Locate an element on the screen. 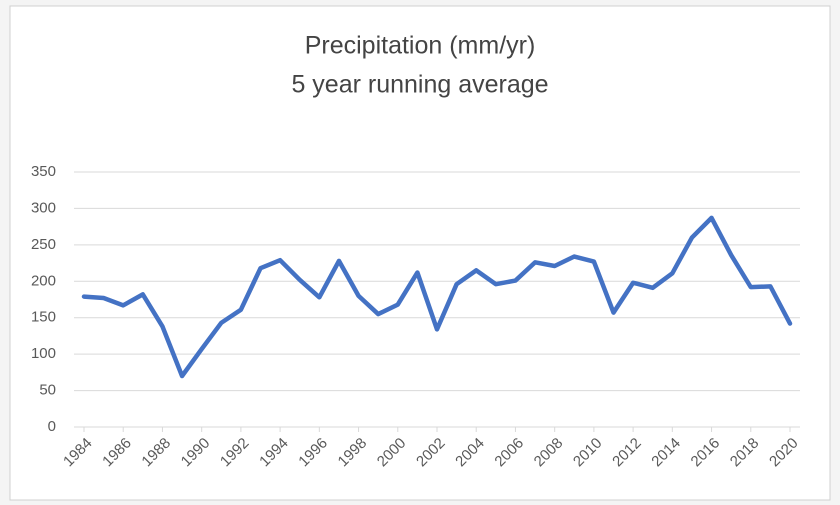  y-tick-label: 350 is located at coordinates (43, 171).